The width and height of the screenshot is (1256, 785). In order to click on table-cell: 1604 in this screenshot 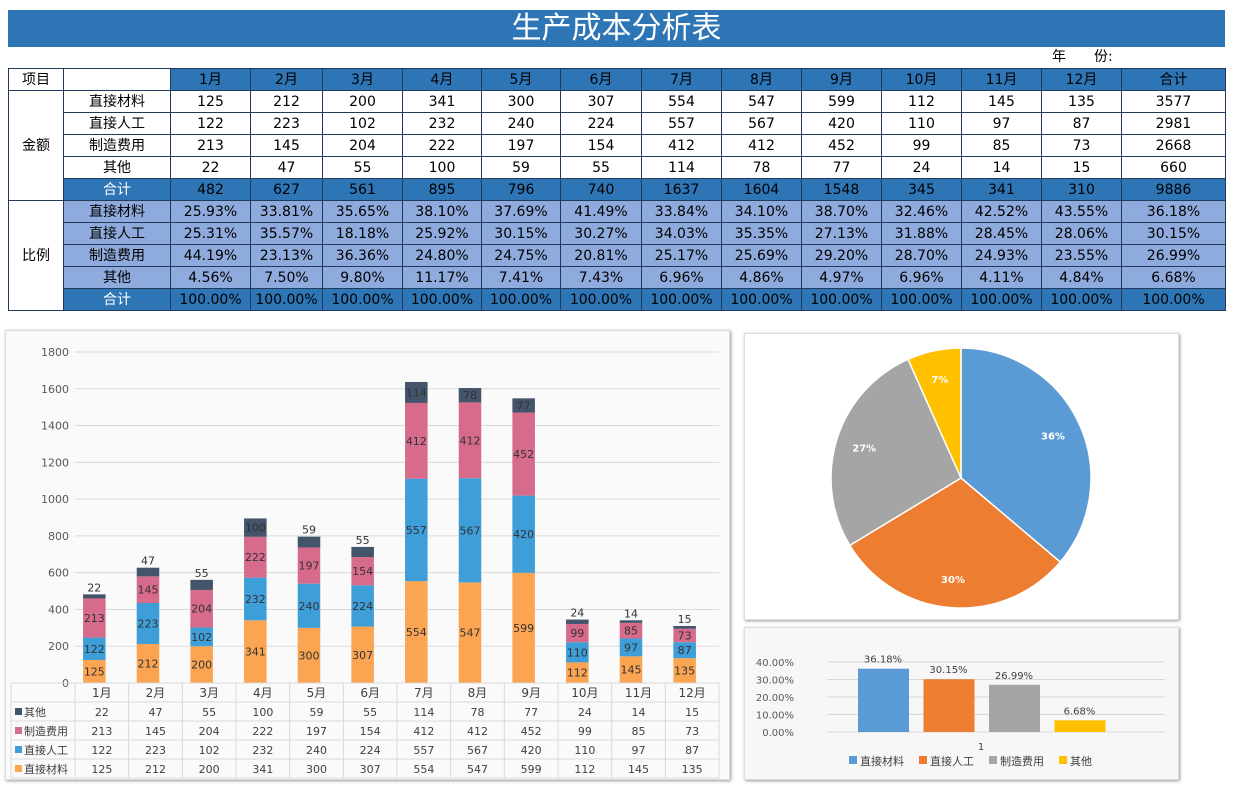, I will do `click(761, 189)`.